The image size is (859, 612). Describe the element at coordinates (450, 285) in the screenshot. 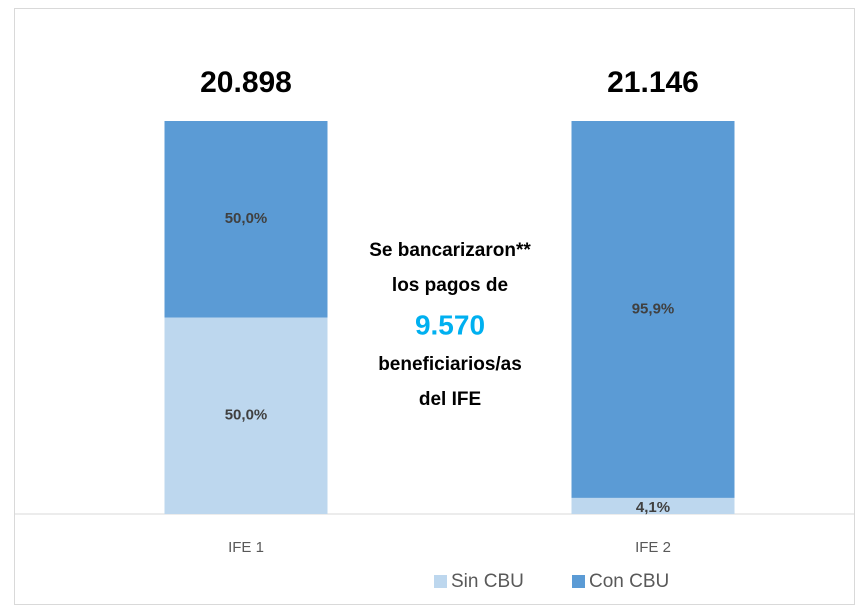

I see `annotation: los pagos de` at that location.